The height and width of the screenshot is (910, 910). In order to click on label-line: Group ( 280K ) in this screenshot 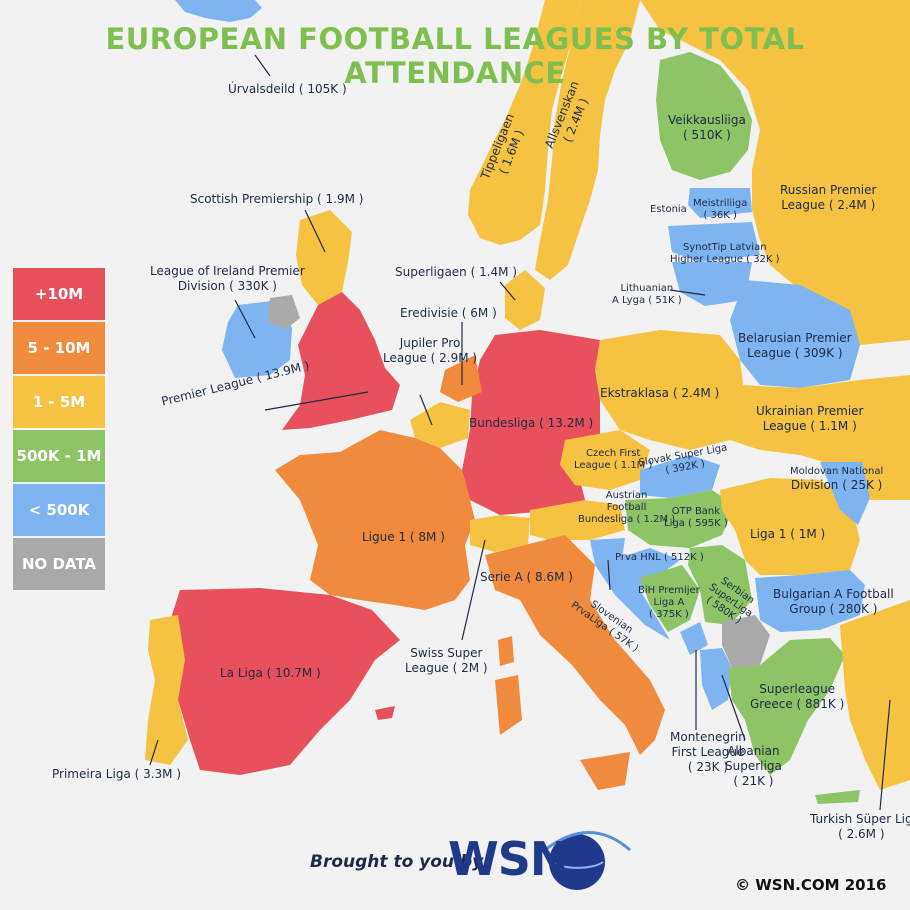, I will do `click(833, 609)`.